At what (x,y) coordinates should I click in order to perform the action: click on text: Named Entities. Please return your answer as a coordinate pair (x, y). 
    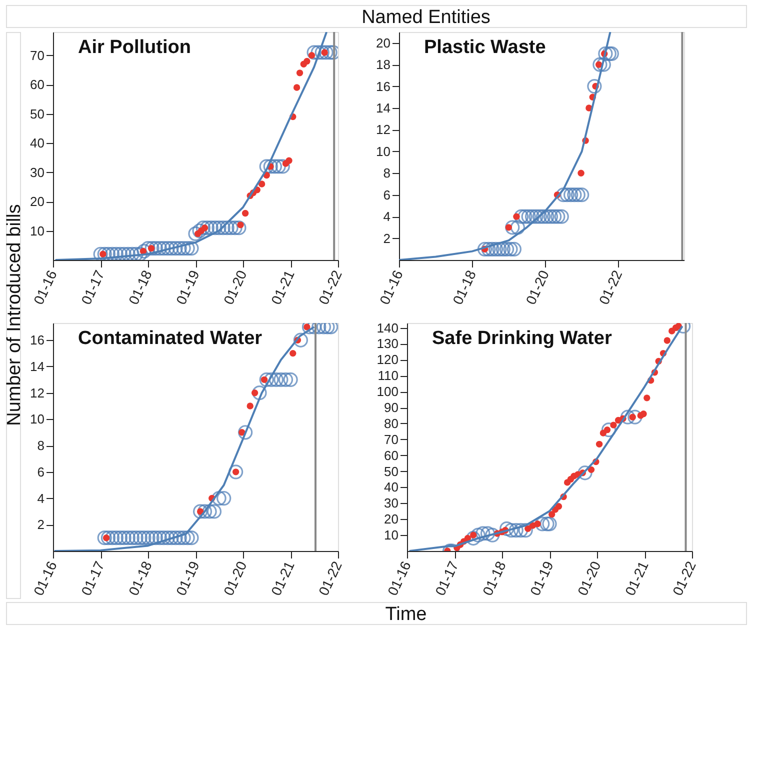
    Looking at the image, I should click on (426, 17).